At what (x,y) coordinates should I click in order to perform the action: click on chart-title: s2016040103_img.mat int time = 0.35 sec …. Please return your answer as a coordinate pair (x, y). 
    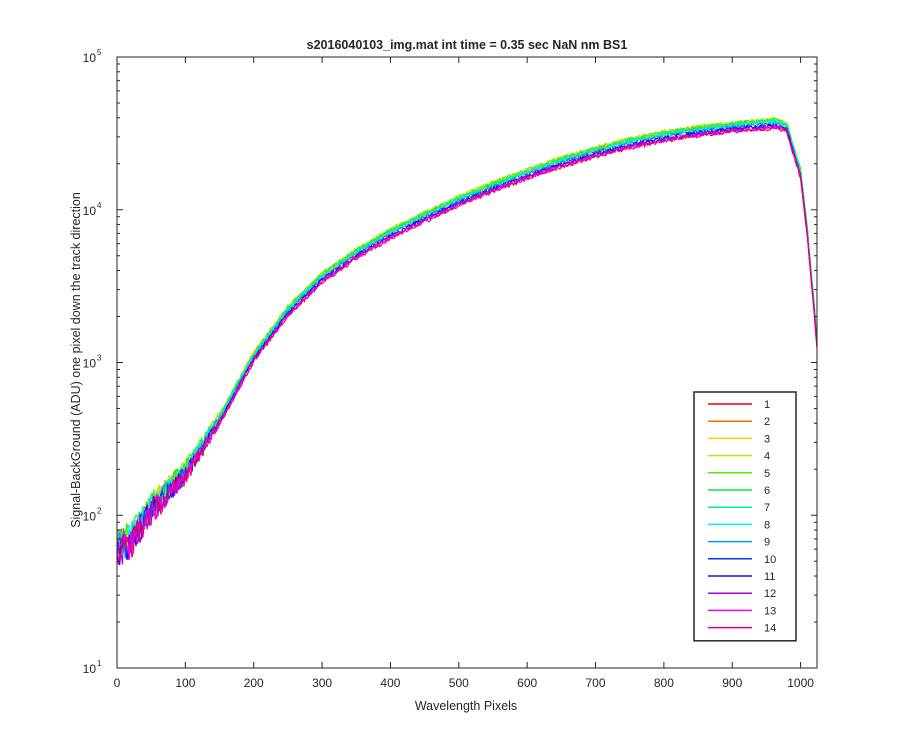
    Looking at the image, I should click on (467, 45).